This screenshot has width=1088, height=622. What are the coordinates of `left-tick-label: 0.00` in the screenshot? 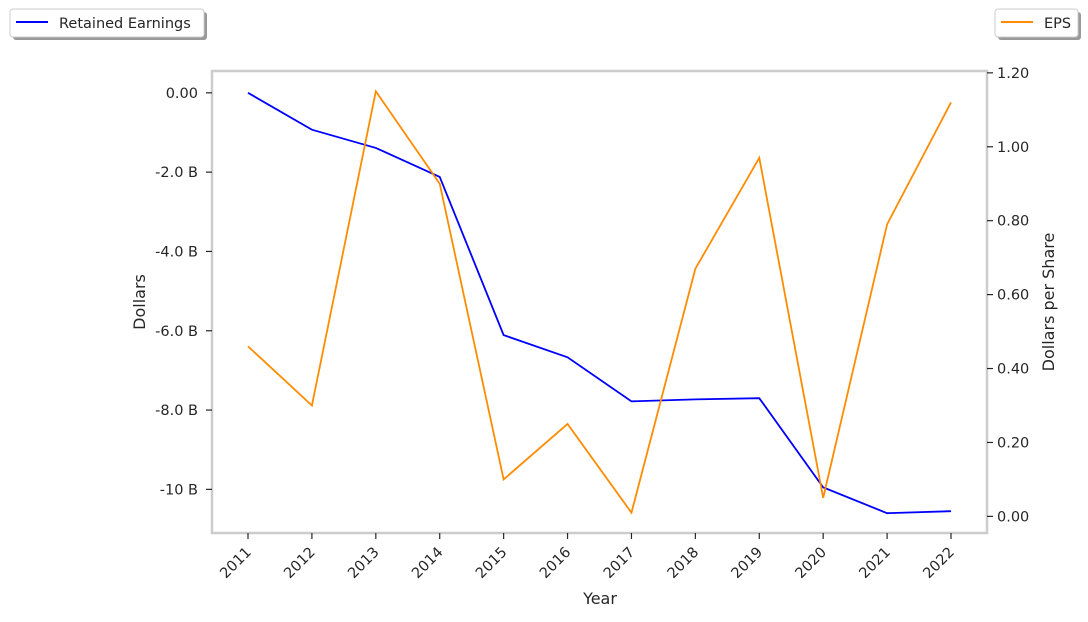 It's located at (182, 94).